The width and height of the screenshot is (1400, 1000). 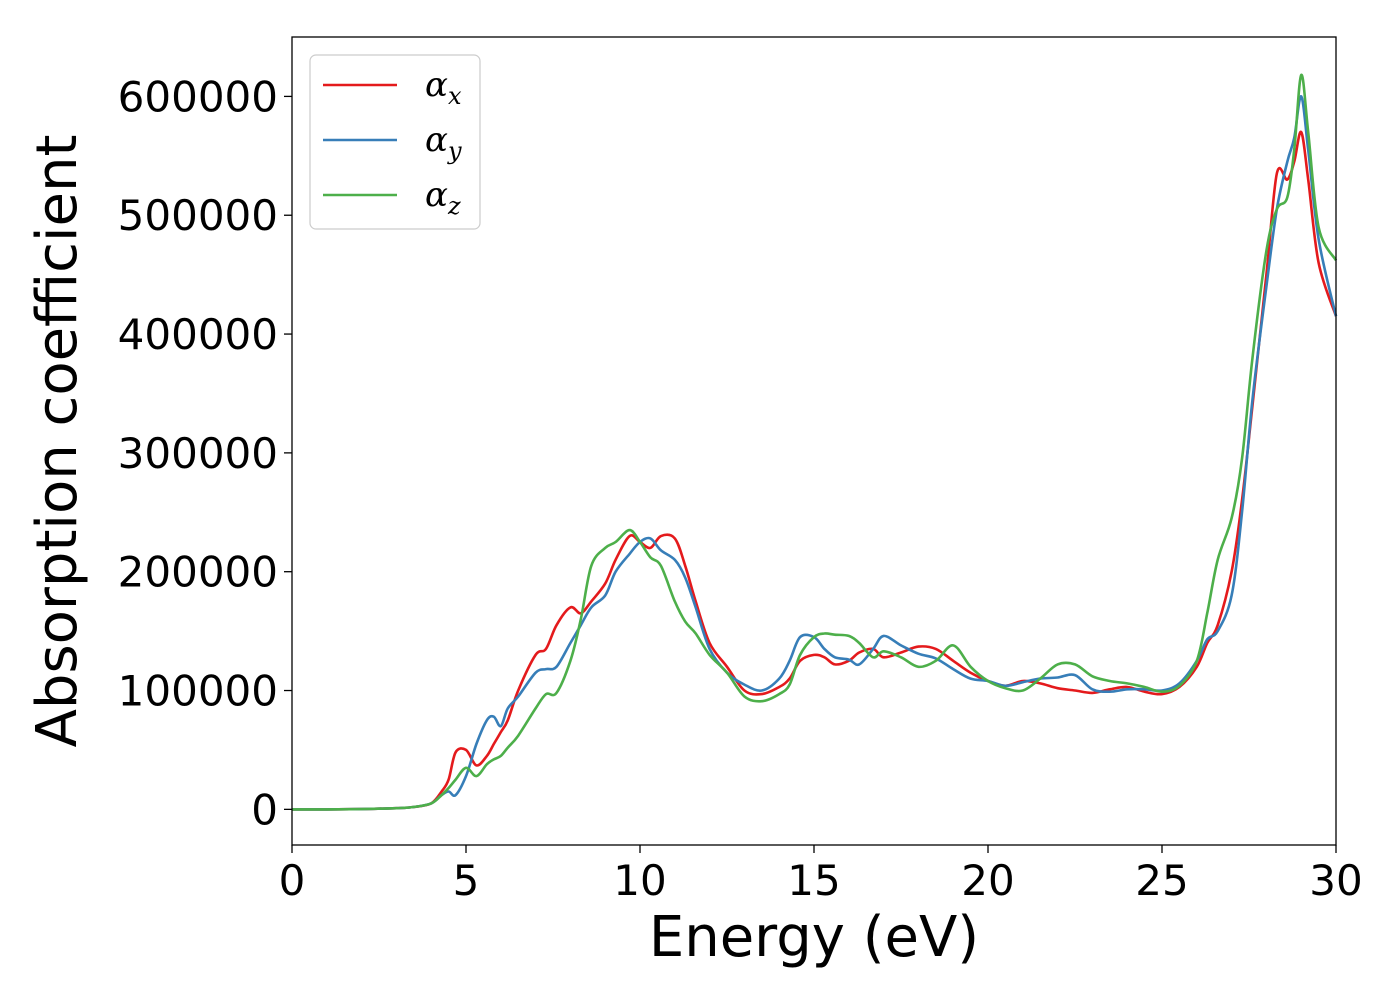 I want to click on y-tick-label: 600000, so click(x=198, y=96).